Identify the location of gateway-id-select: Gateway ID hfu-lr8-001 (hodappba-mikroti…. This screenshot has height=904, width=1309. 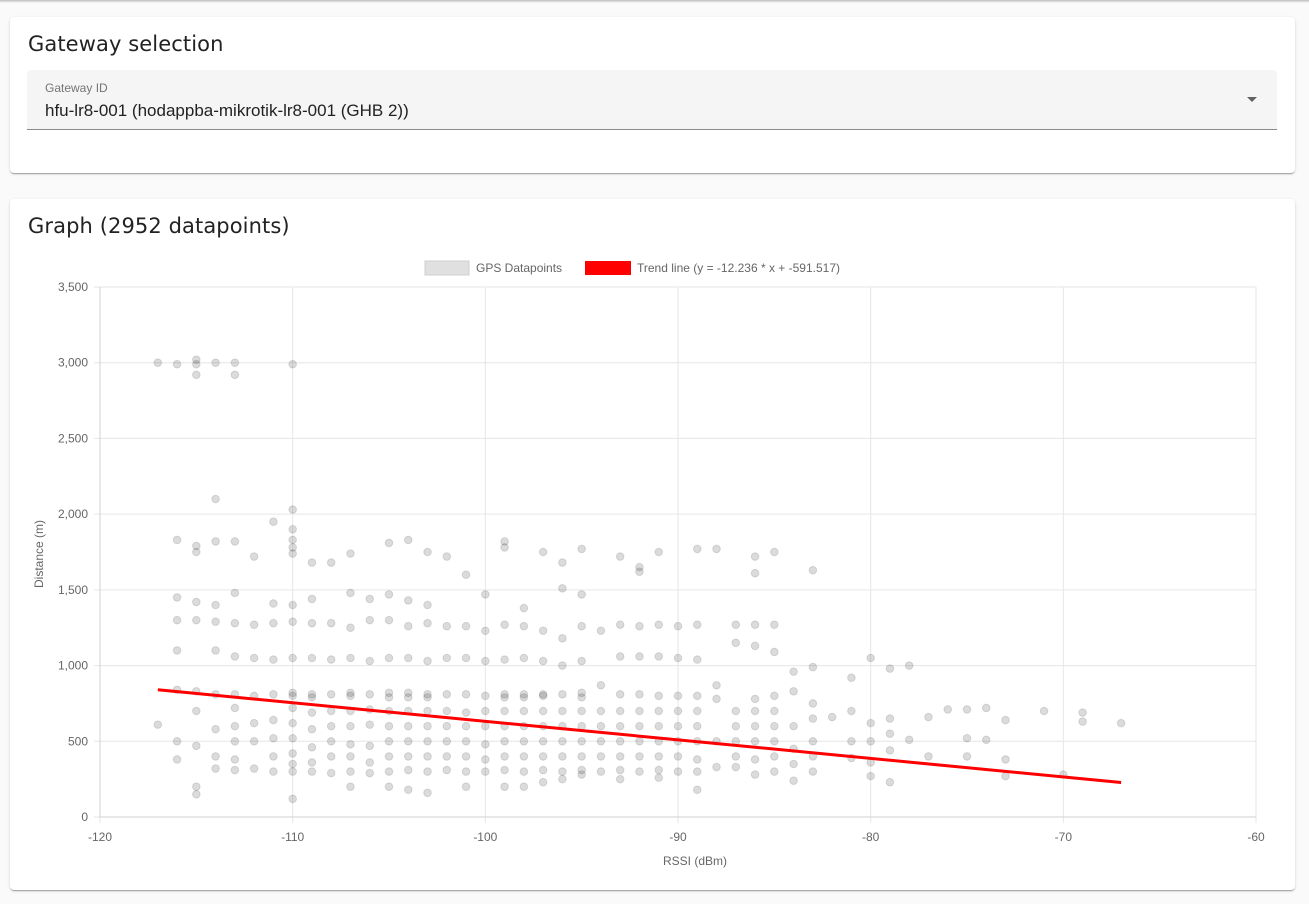
(652, 100).